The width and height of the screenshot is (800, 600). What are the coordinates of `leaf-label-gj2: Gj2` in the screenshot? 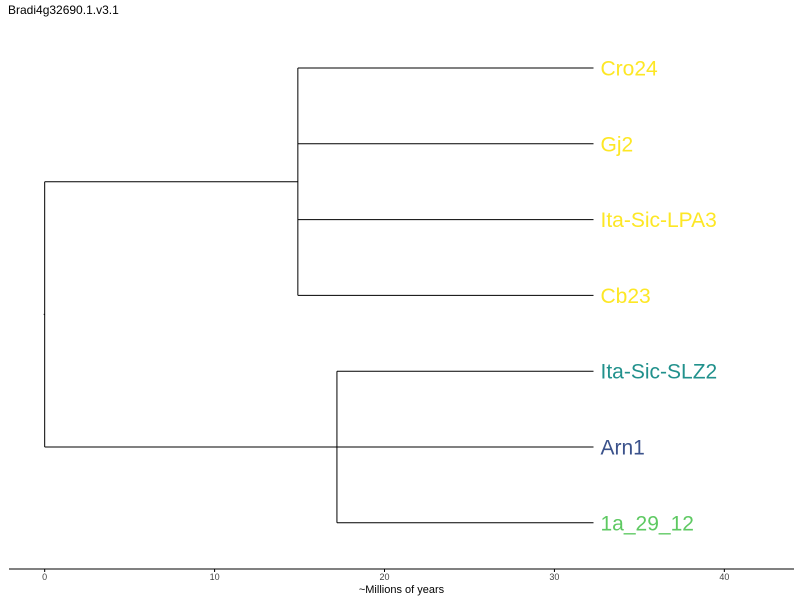 It's located at (617, 144).